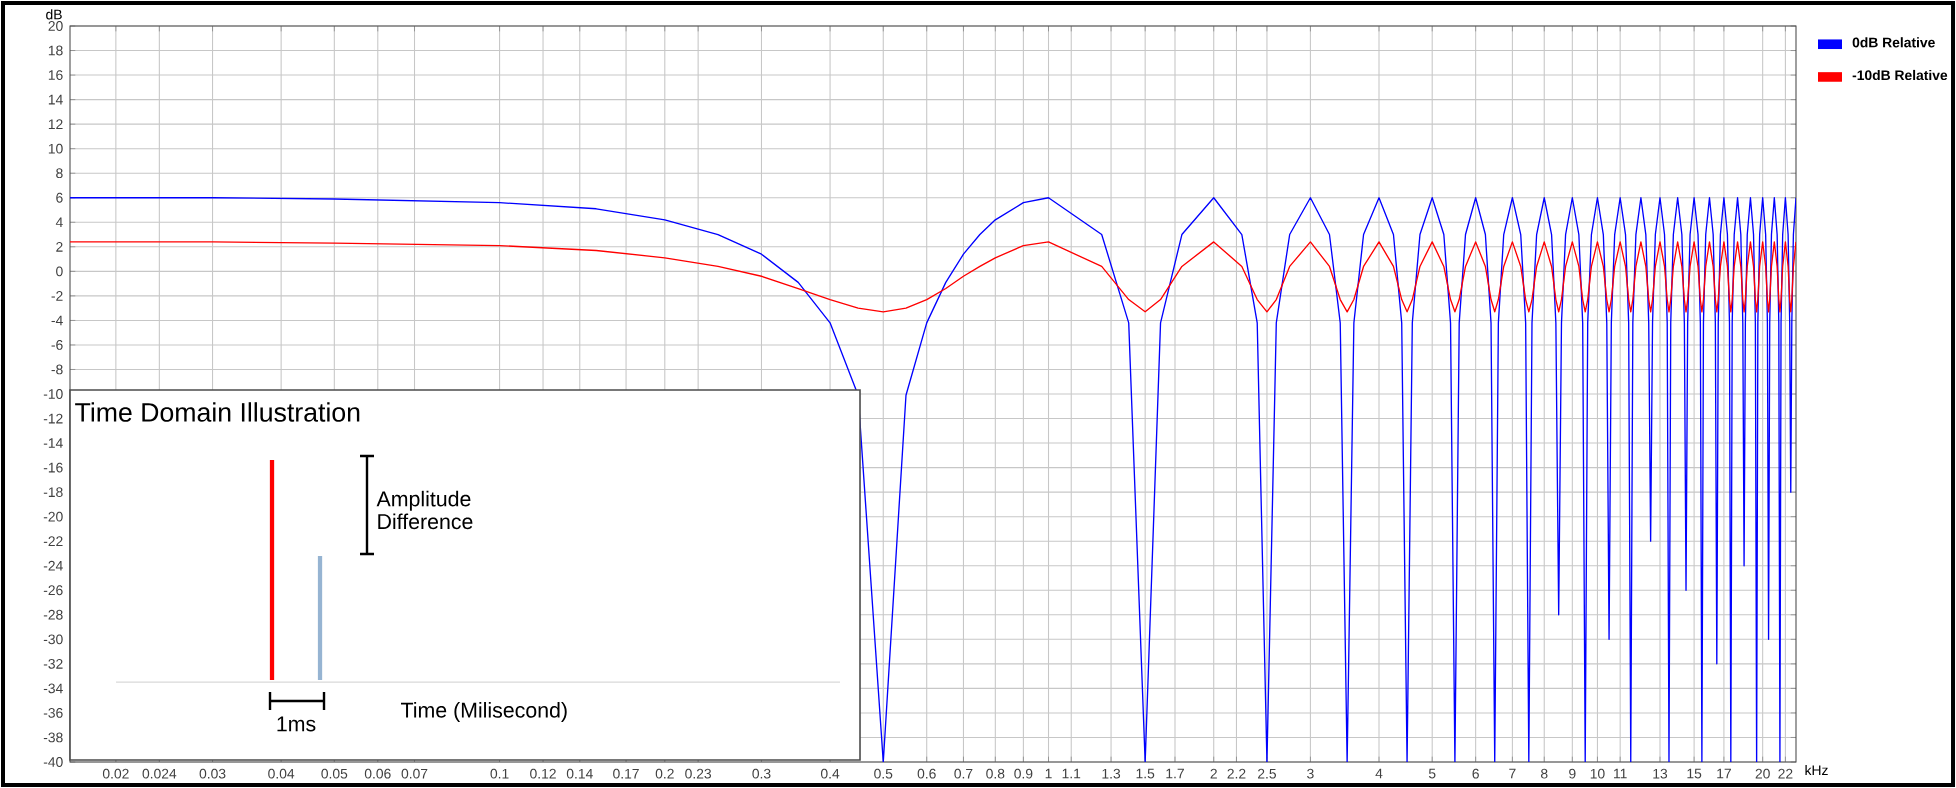 This screenshot has width=1956, height=788. I want to click on annotation: 1ms, so click(296, 724).